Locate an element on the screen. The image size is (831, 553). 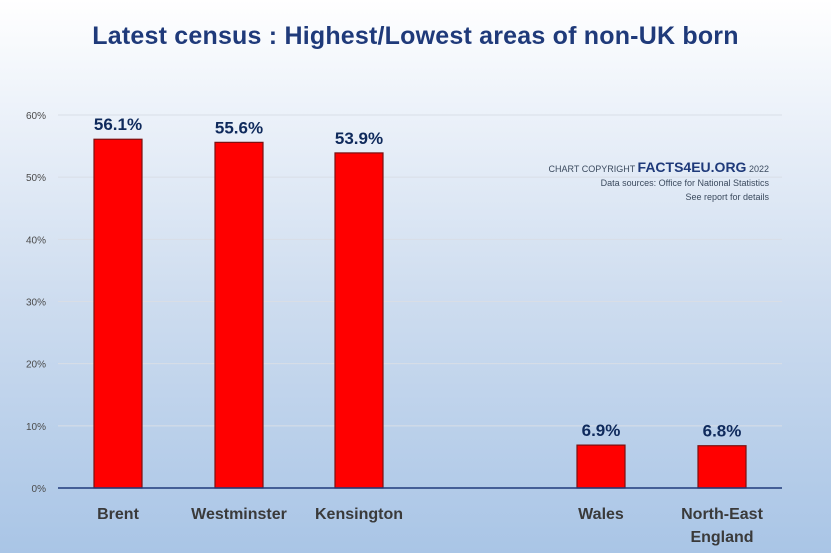
copyright-line: CHART COPYRIGHT FACTS4EU.ORG 2022 is located at coordinates (659, 168).